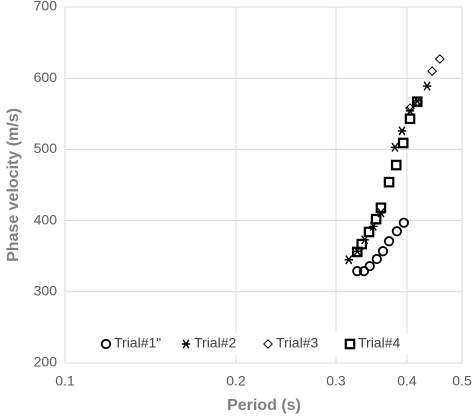 This screenshot has height=417, width=474. I want to click on x-tick-label: 0.3, so click(336, 381).